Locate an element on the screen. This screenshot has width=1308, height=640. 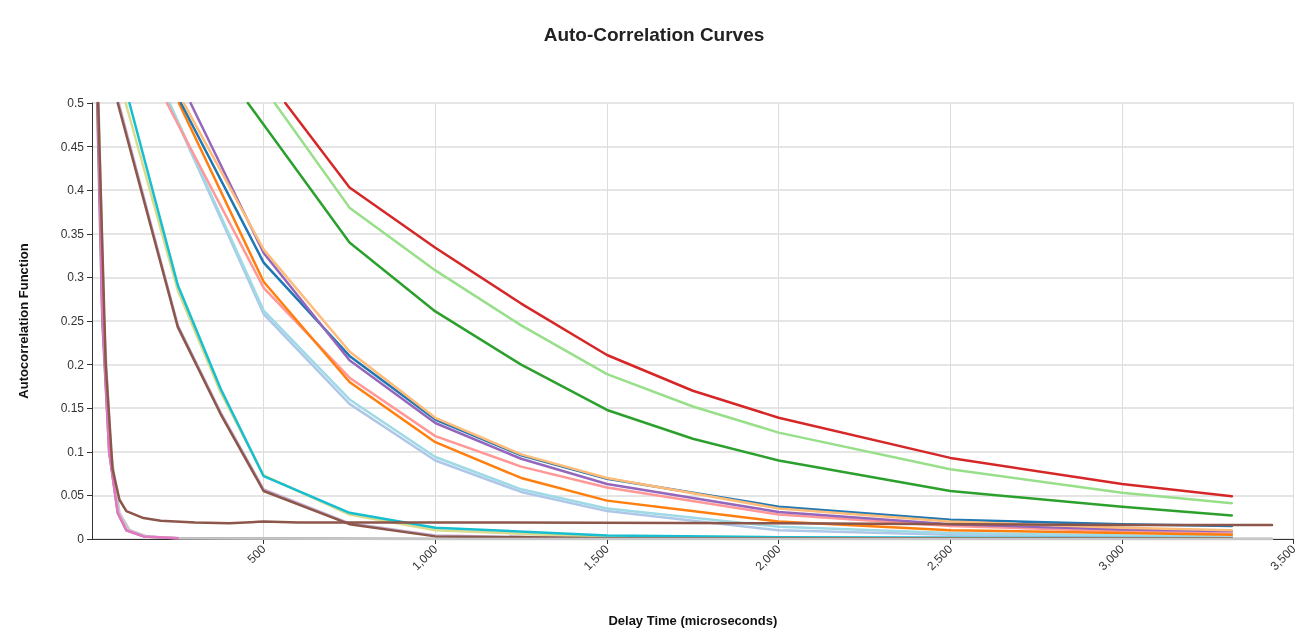
y-tick-label: 0.2 is located at coordinates (76, 364).